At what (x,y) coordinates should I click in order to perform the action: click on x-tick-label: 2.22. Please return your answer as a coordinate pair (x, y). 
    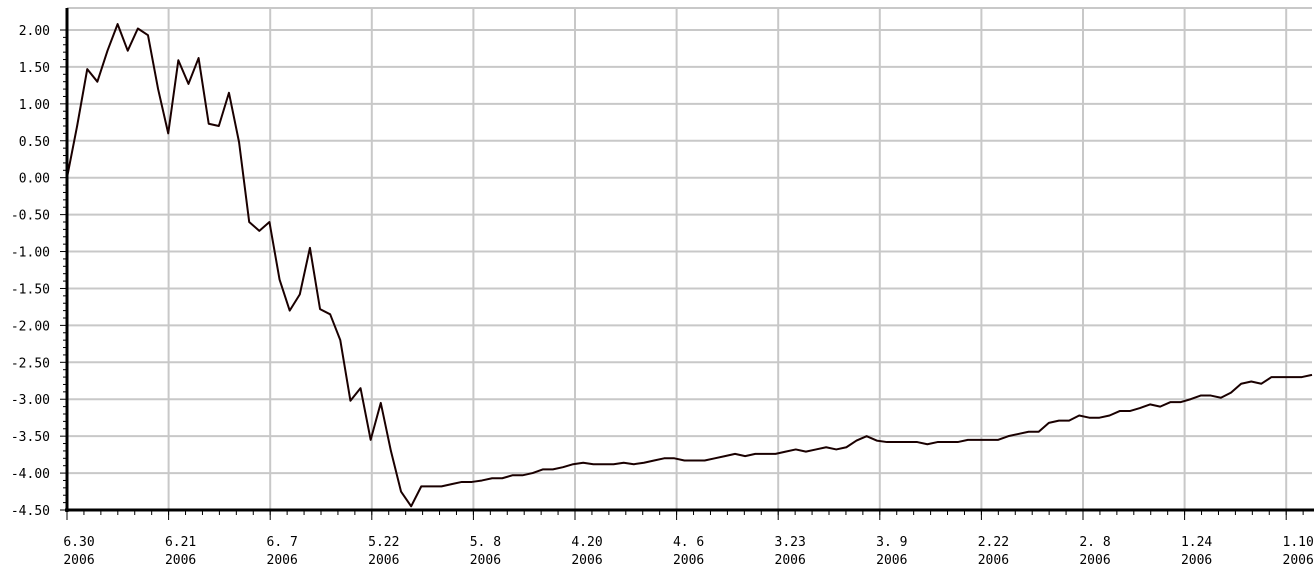
    Looking at the image, I should click on (993, 542).